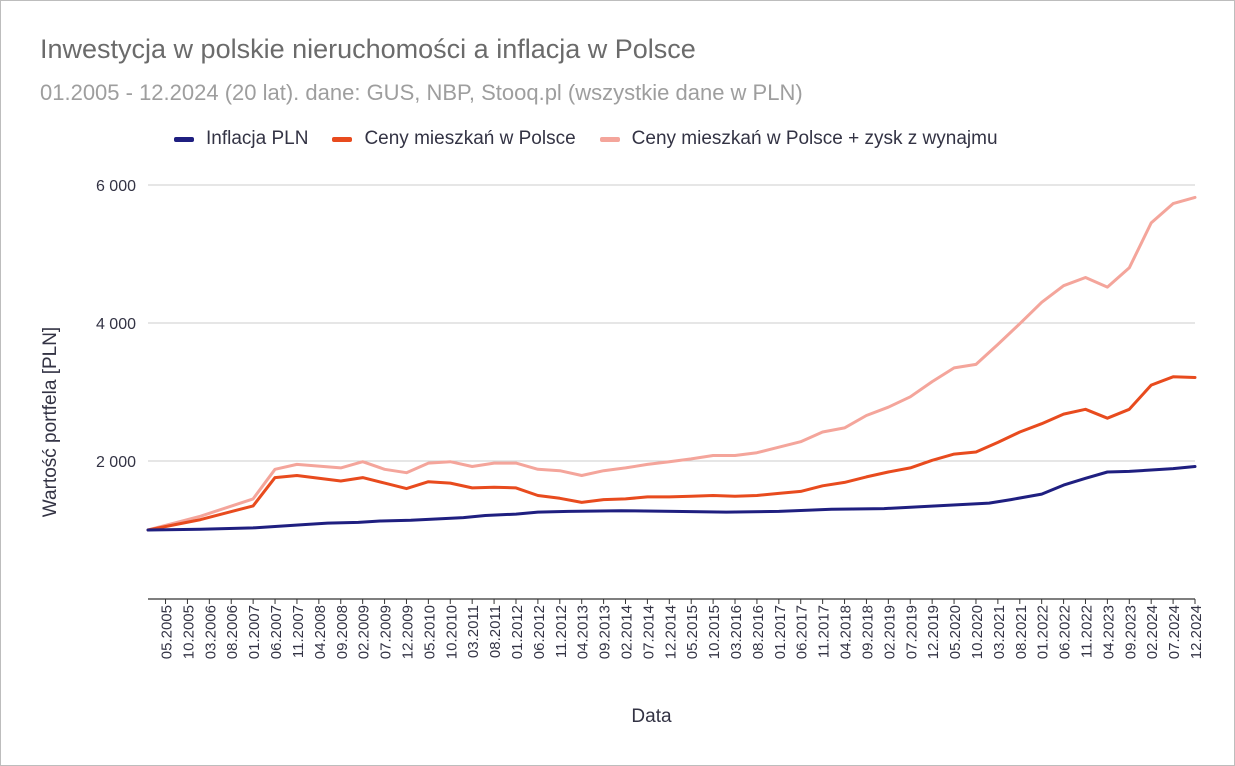 This screenshot has width=1235, height=766. I want to click on legend-item-prices-rent: Ceny mieszkań w Polsce + zysk z wynajmu, so click(798, 139).